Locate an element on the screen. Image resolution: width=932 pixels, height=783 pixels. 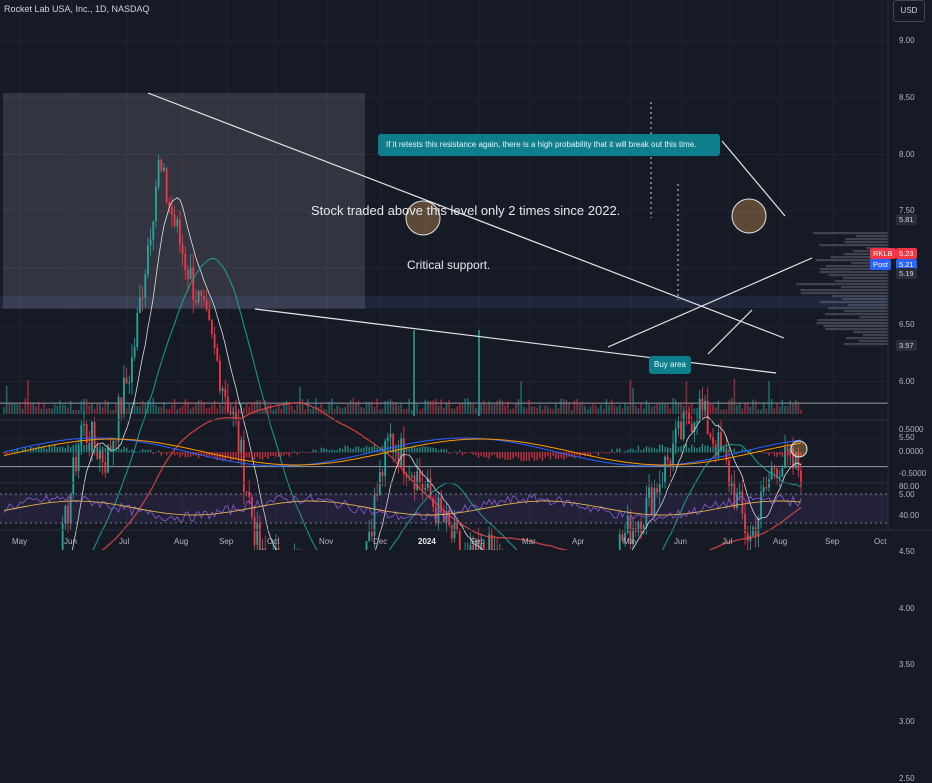
symbol-tag: RKLB is located at coordinates (883, 253).